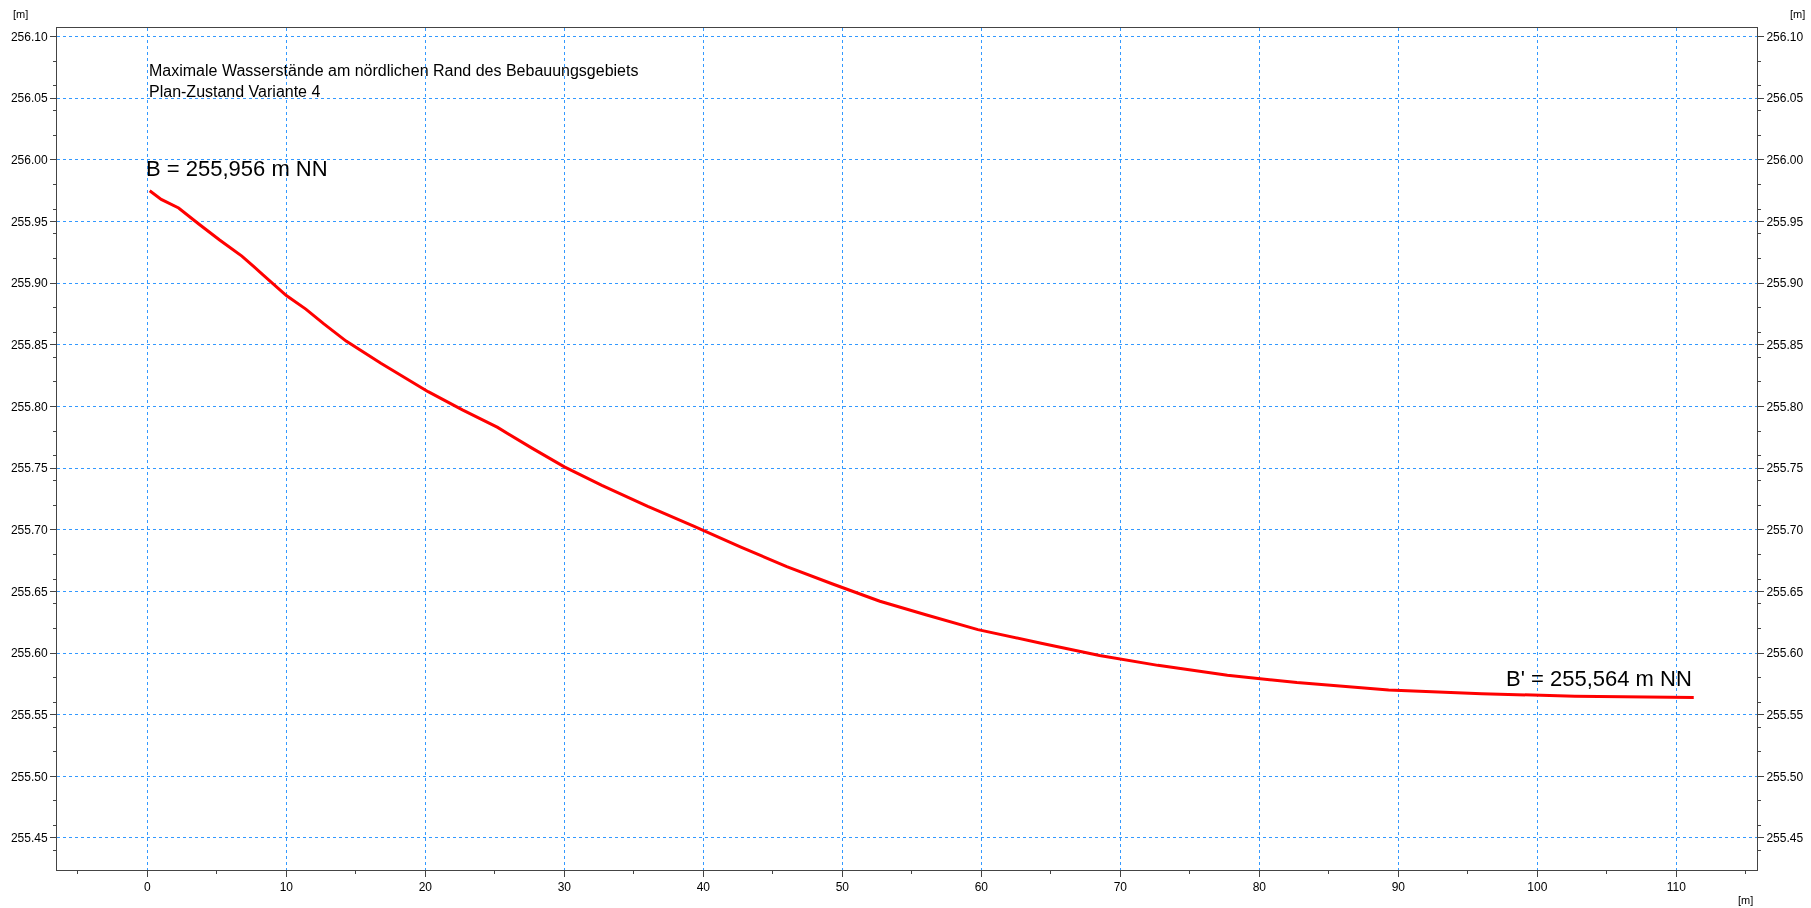 The width and height of the screenshot is (1811, 908). I want to click on y2-tick-label: 255.45, so click(1785, 838).